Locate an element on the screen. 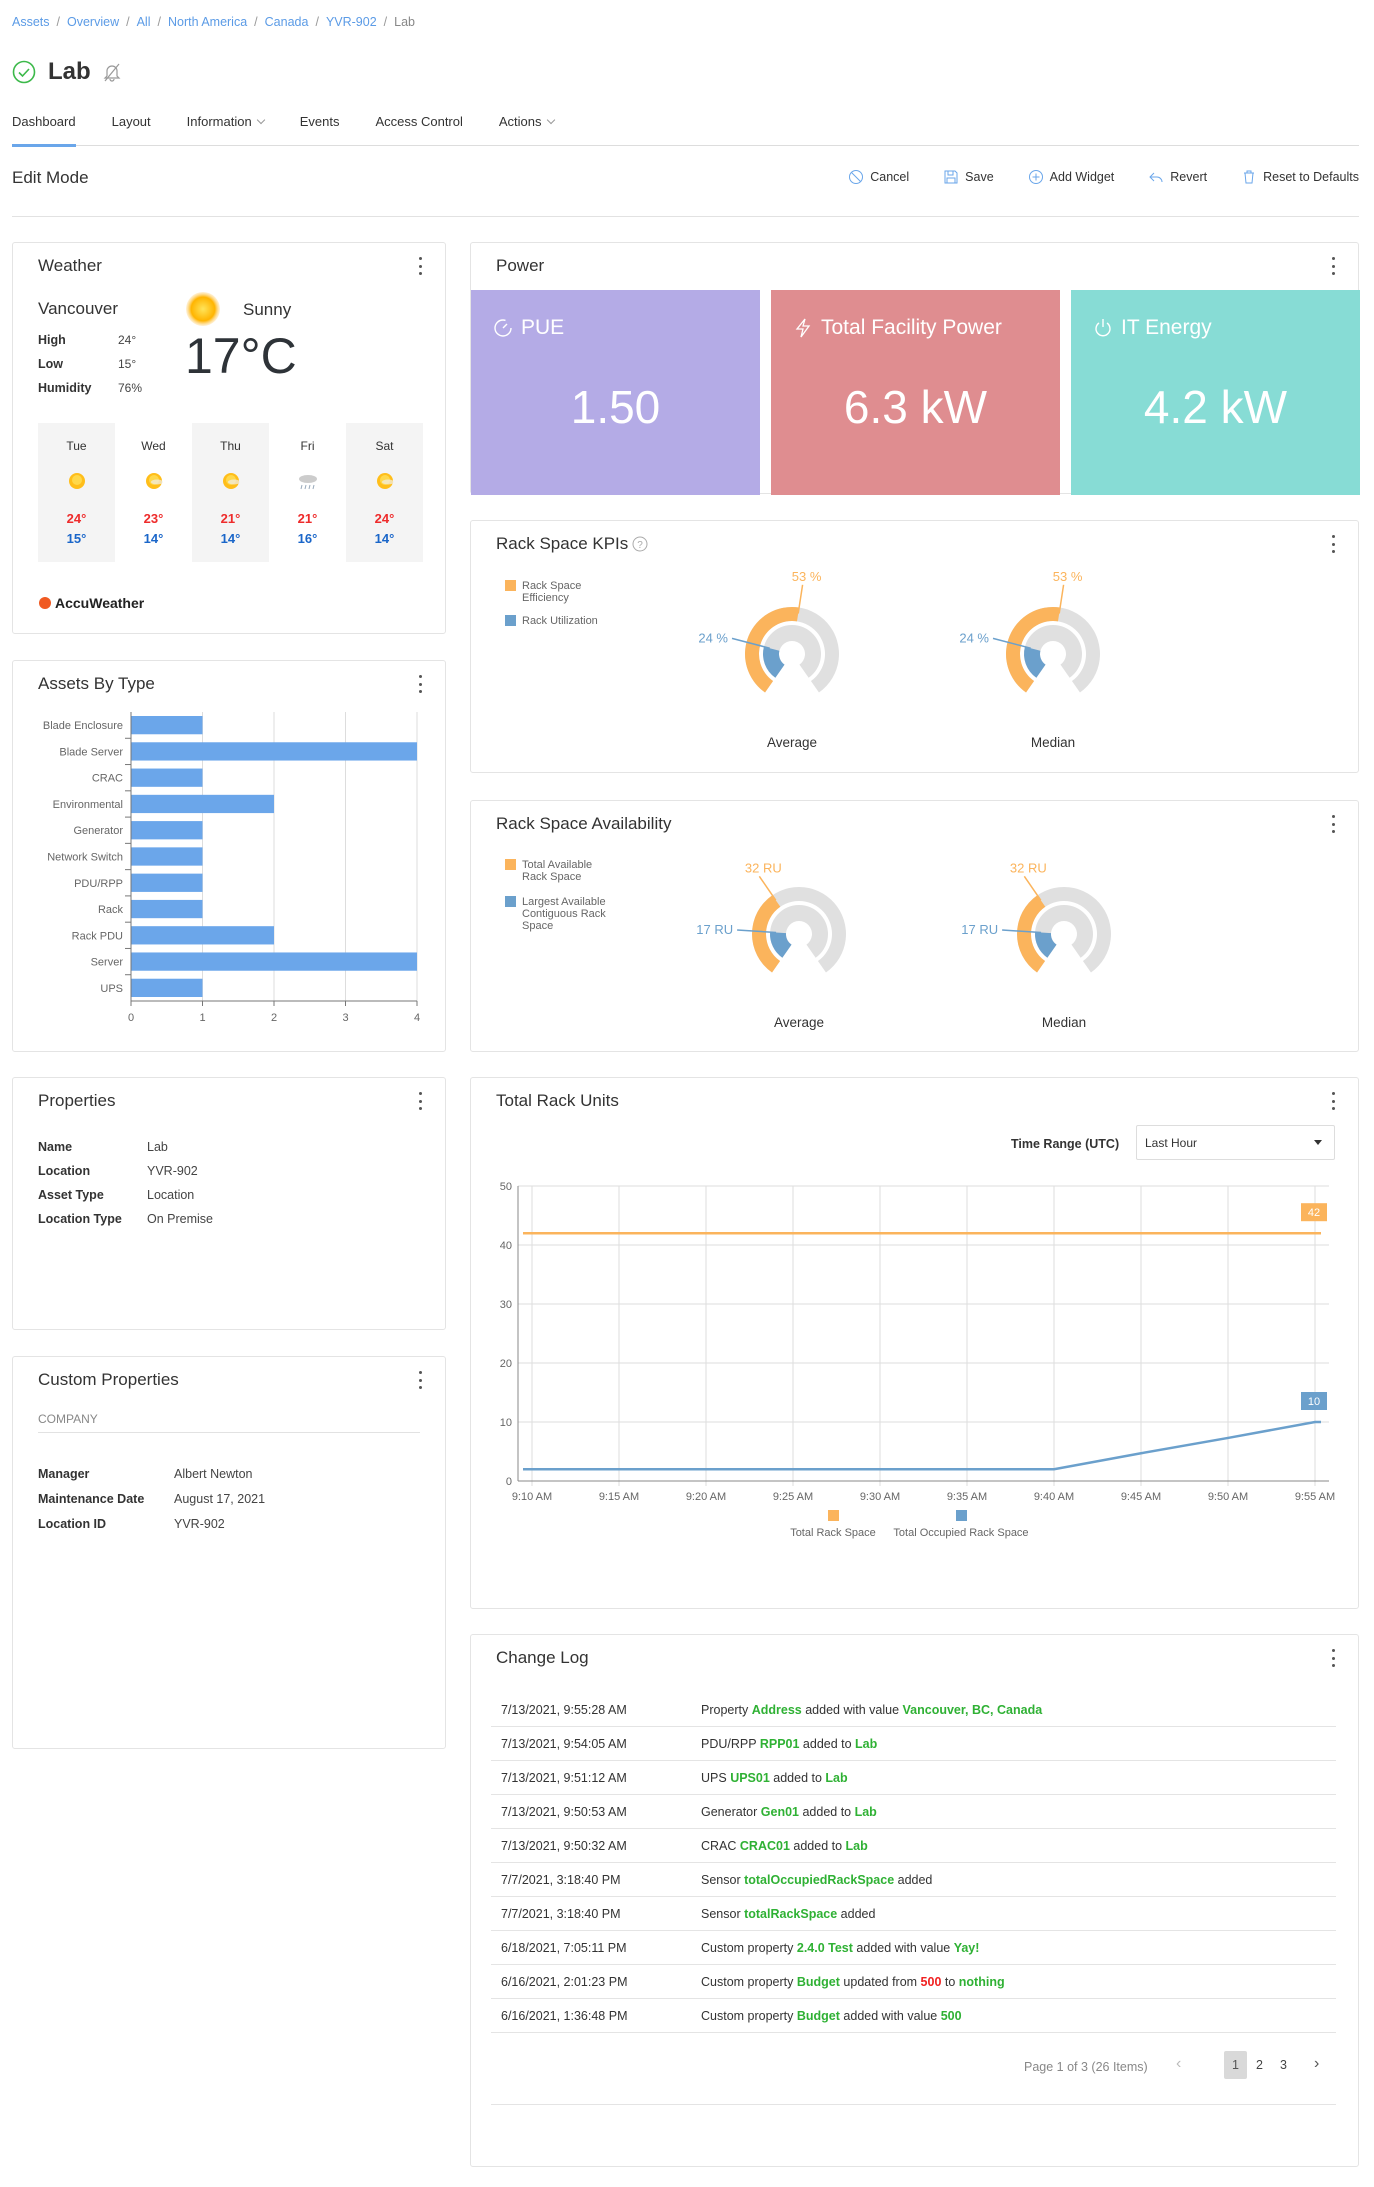  power-icon is located at coordinates (1103, 328).